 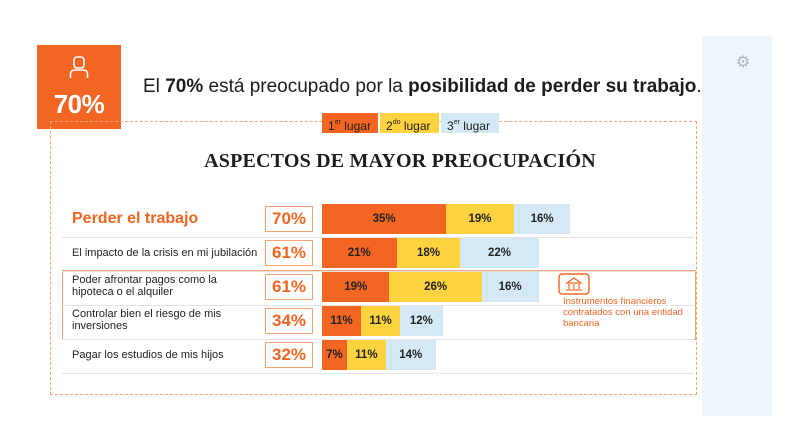 What do you see at coordinates (428, 253) in the screenshot?
I see `bar-segment: 18%` at bounding box center [428, 253].